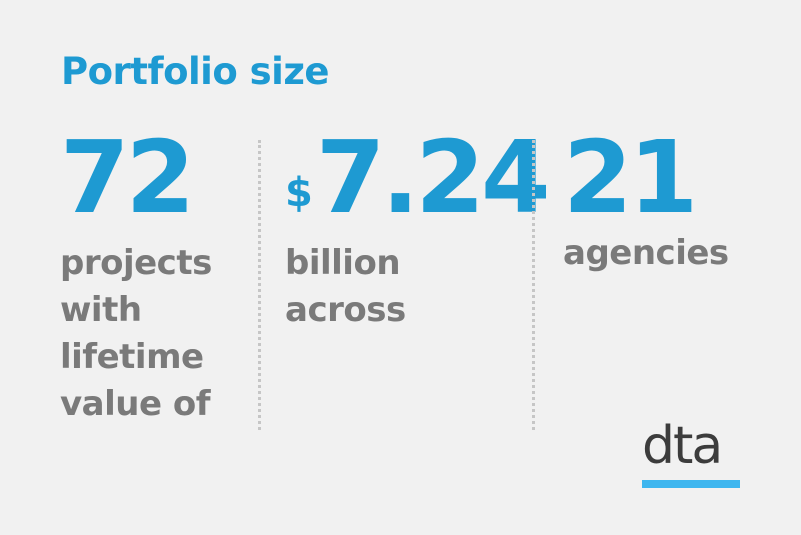  What do you see at coordinates (195, 71) in the screenshot?
I see `page-title: Portfolio size` at bounding box center [195, 71].